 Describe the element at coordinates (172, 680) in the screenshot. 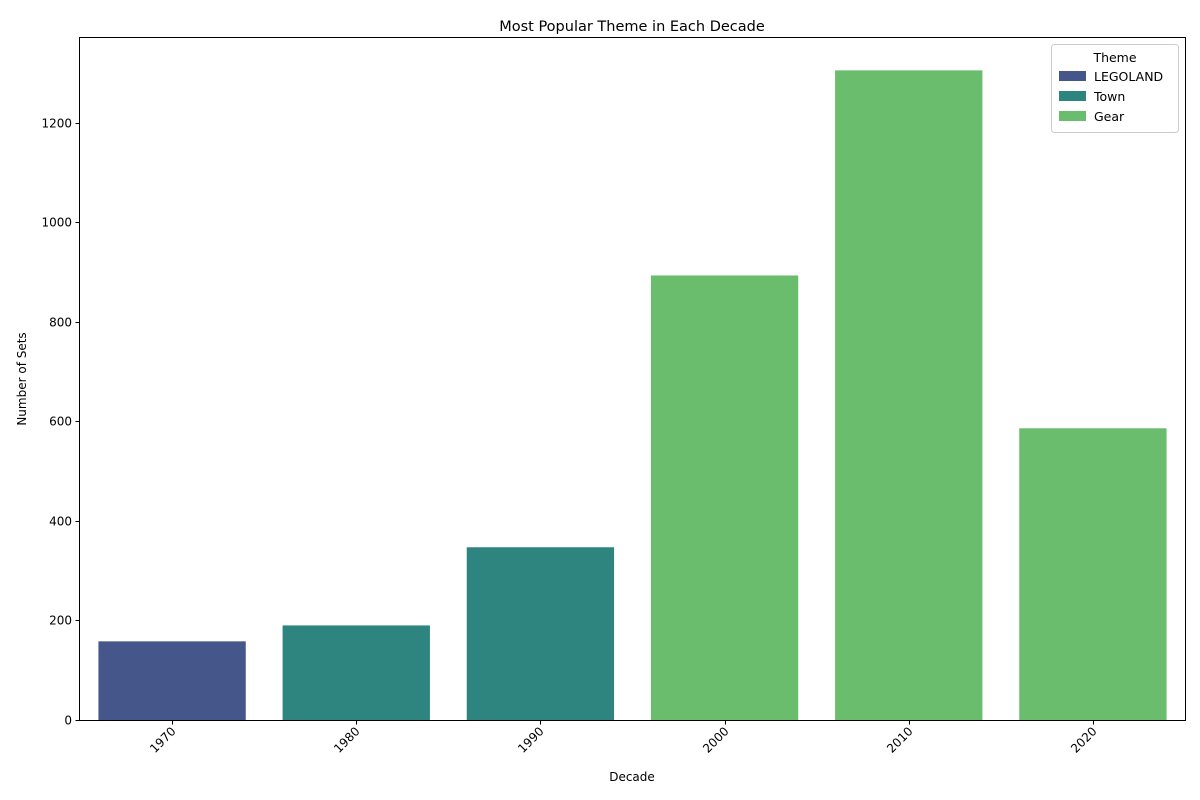

I see `bar-1970` at that location.